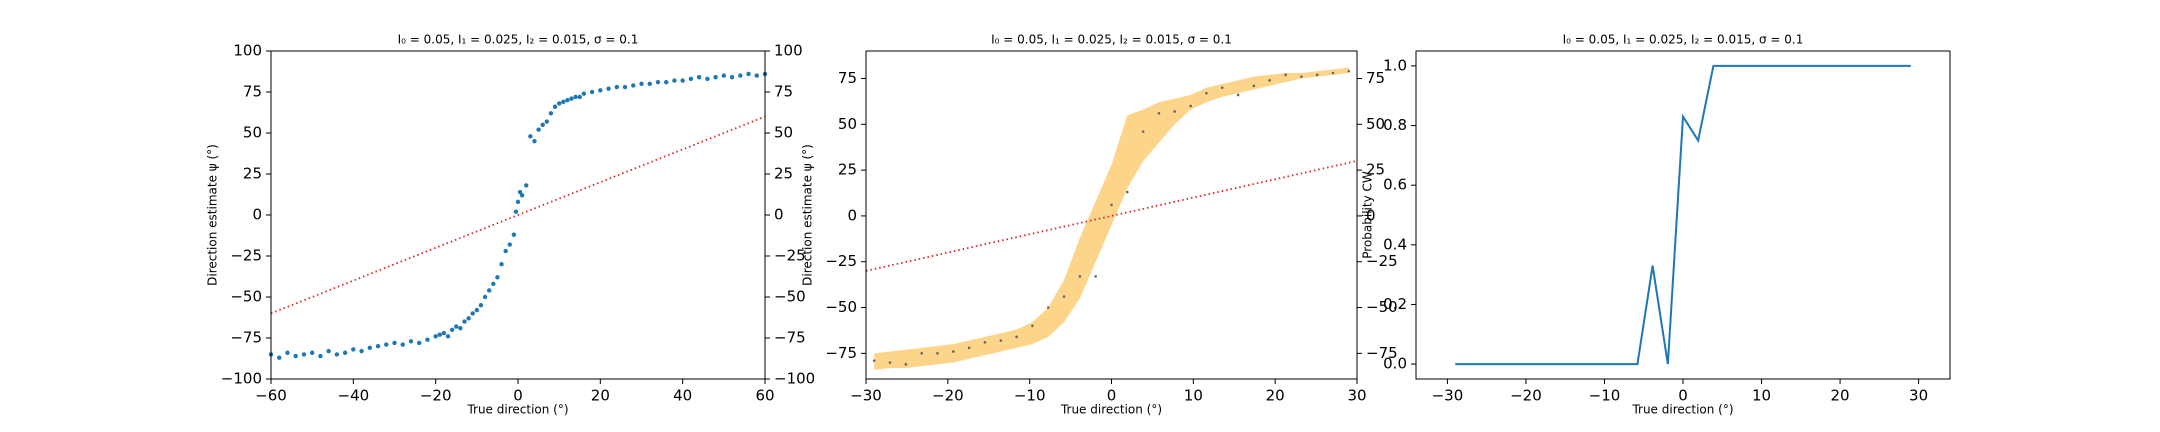  Describe the element at coordinates (1395, 364) in the screenshot. I see `y-tick-label: 0.0` at that location.